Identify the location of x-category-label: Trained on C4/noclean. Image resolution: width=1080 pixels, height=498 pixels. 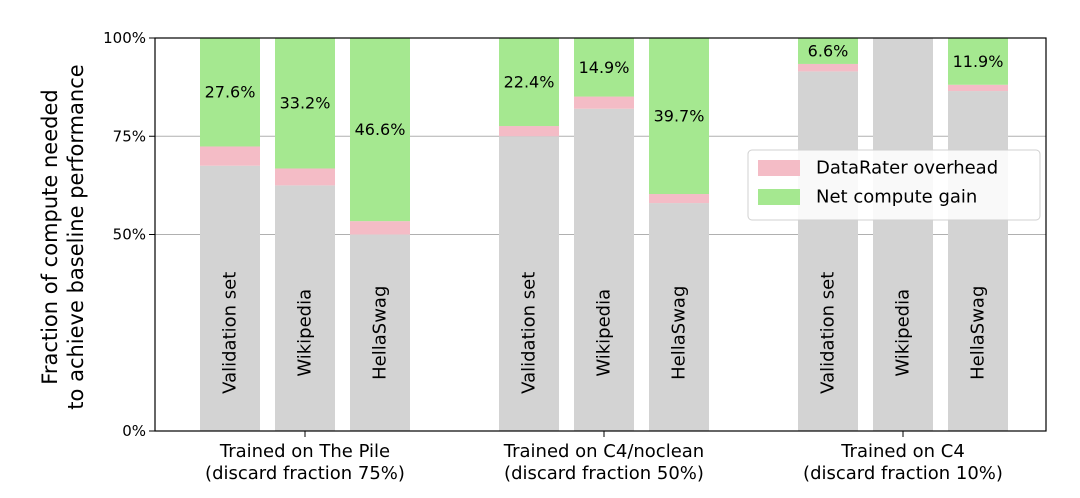
(603, 451).